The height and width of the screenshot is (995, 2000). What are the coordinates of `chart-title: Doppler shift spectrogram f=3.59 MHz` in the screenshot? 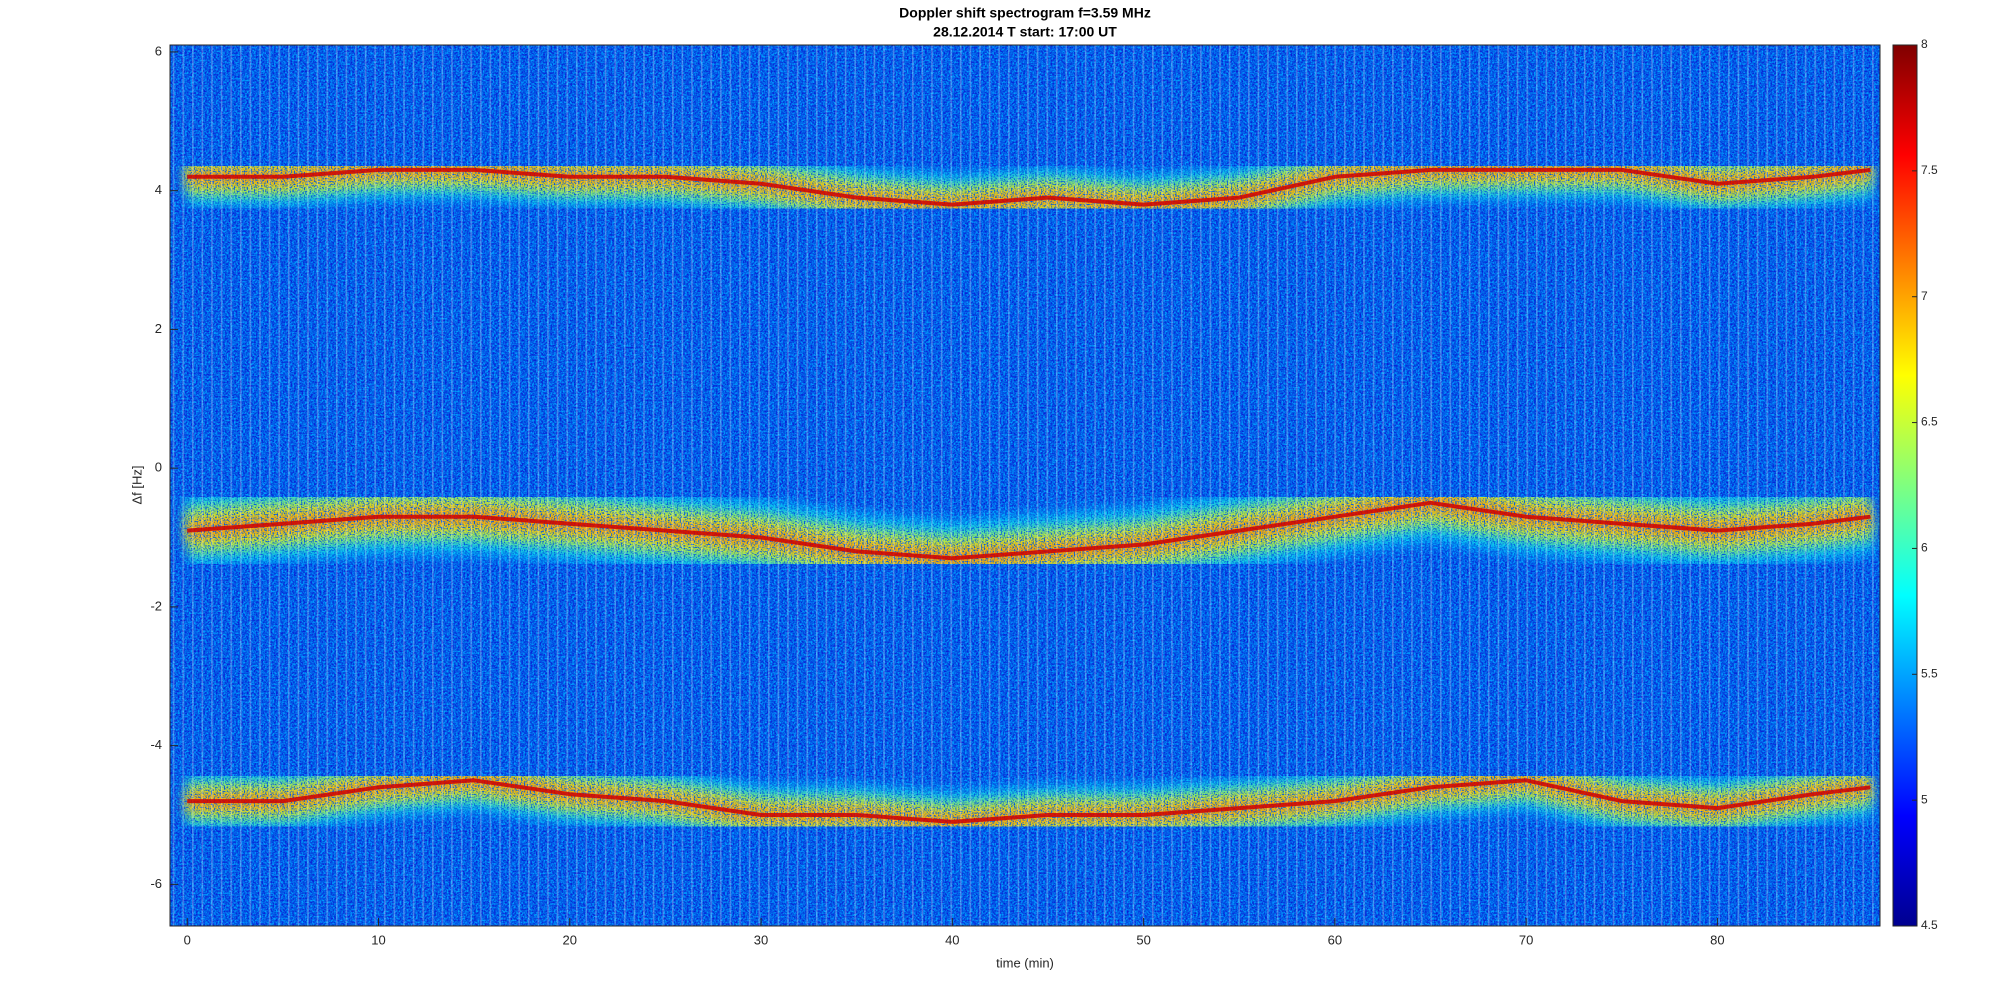 It's located at (1025, 13).